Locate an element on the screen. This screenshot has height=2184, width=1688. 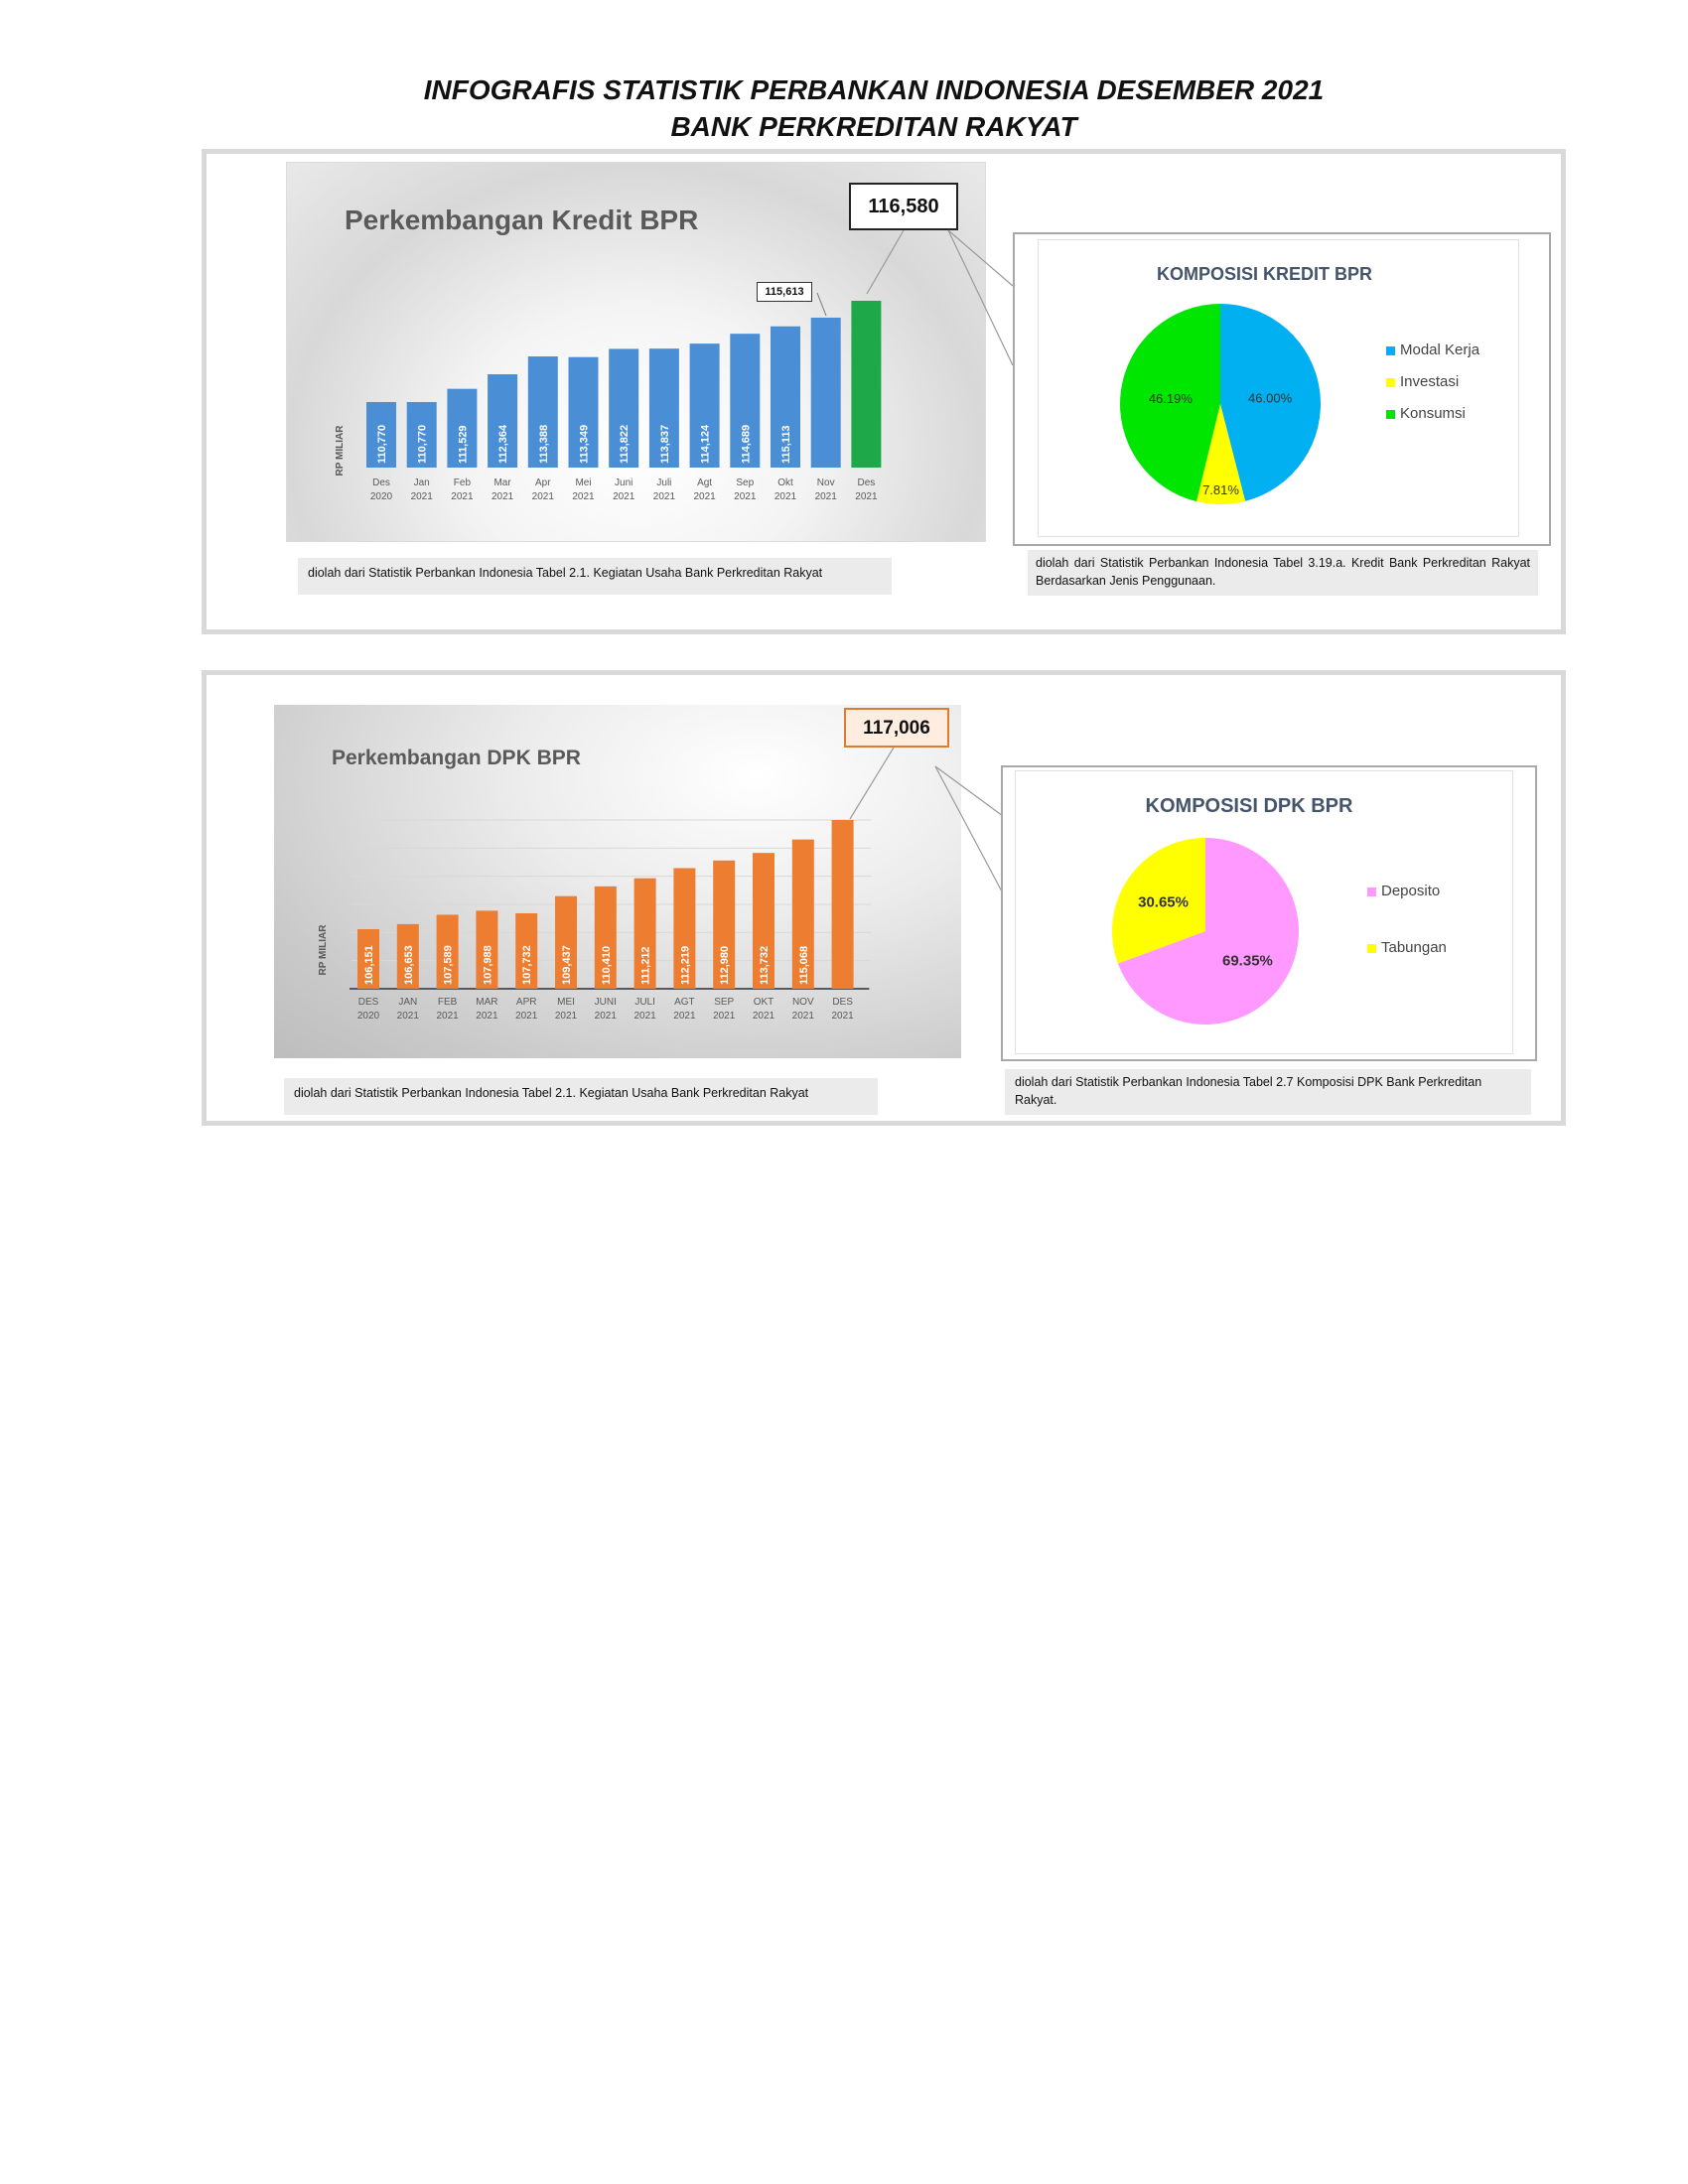
legend-label: Investasi is located at coordinates (1430, 381).